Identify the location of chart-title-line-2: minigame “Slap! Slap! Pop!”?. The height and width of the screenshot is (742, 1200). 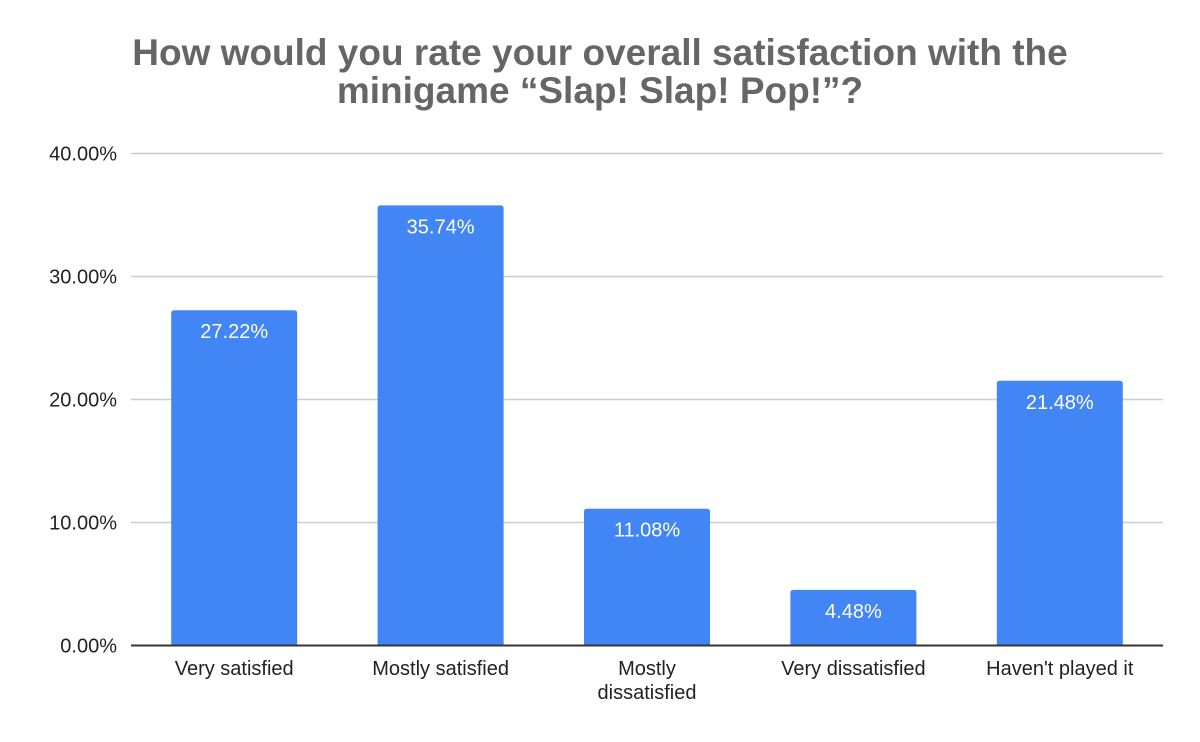
(600, 90).